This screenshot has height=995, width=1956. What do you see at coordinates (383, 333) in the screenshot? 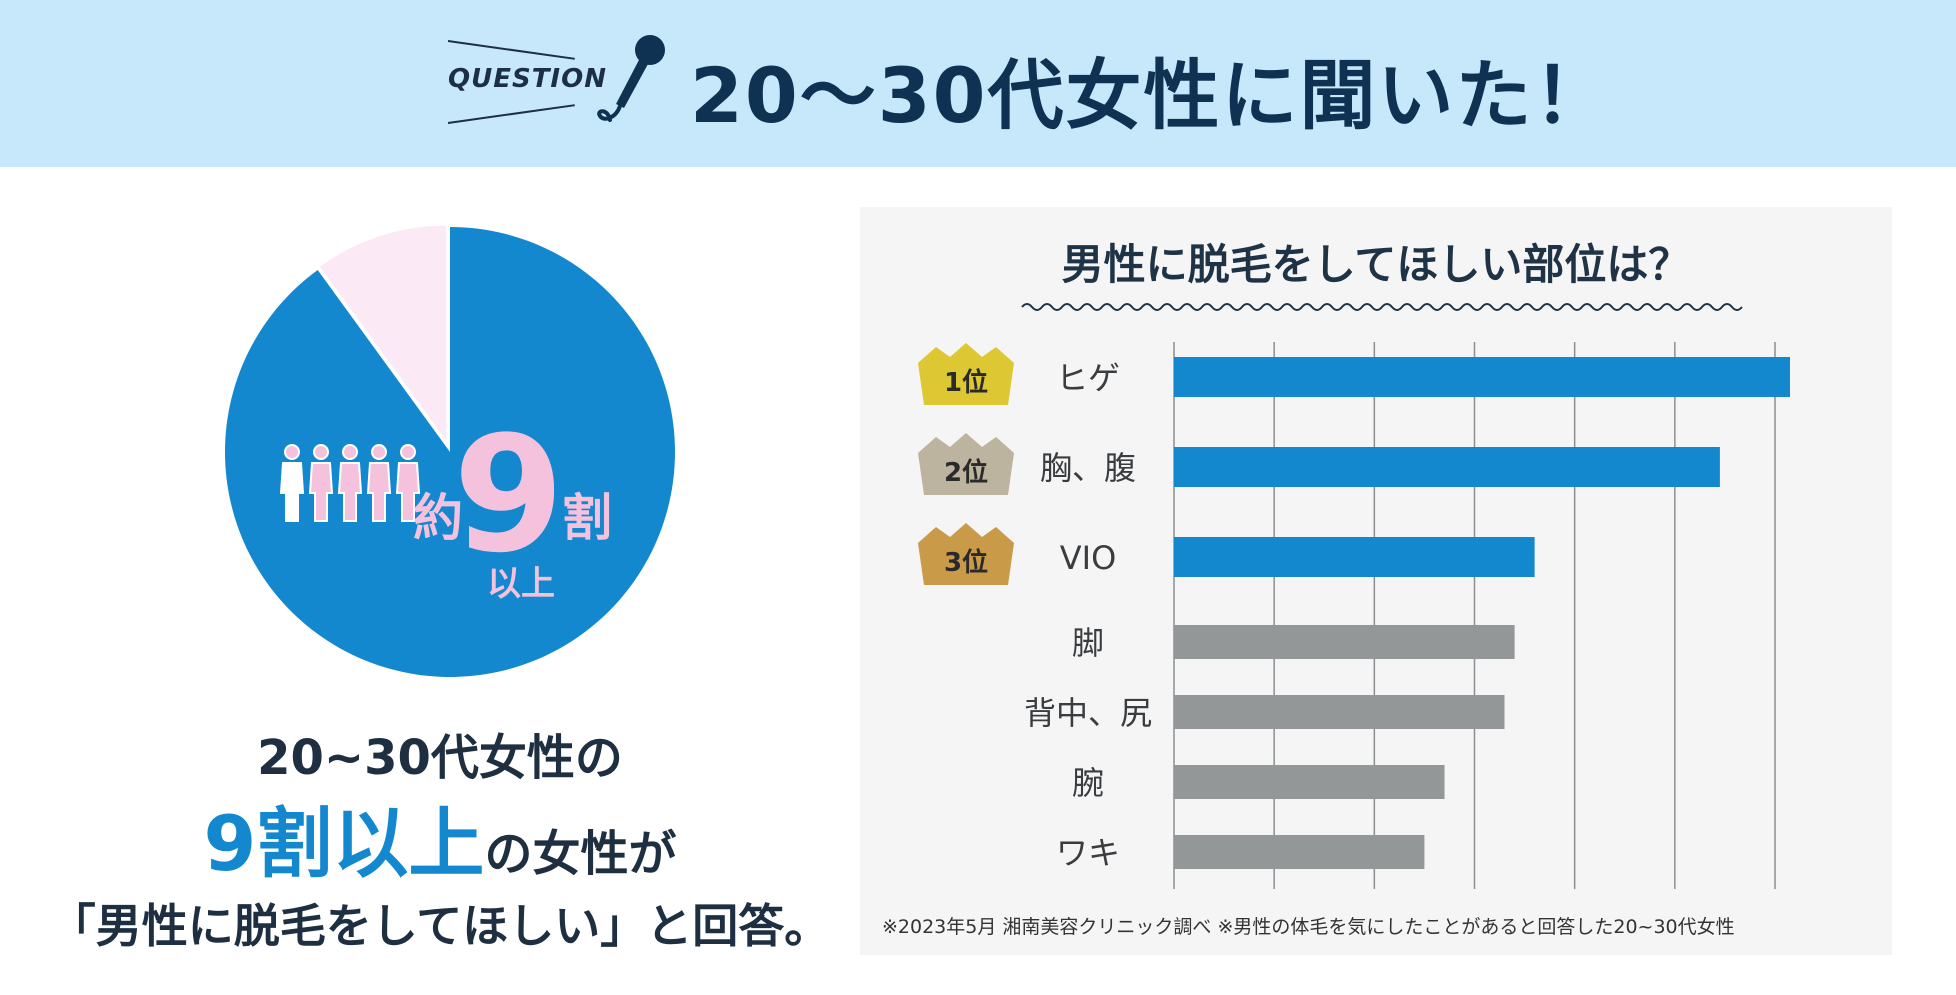
I see `pie-slice-rest` at bounding box center [383, 333].